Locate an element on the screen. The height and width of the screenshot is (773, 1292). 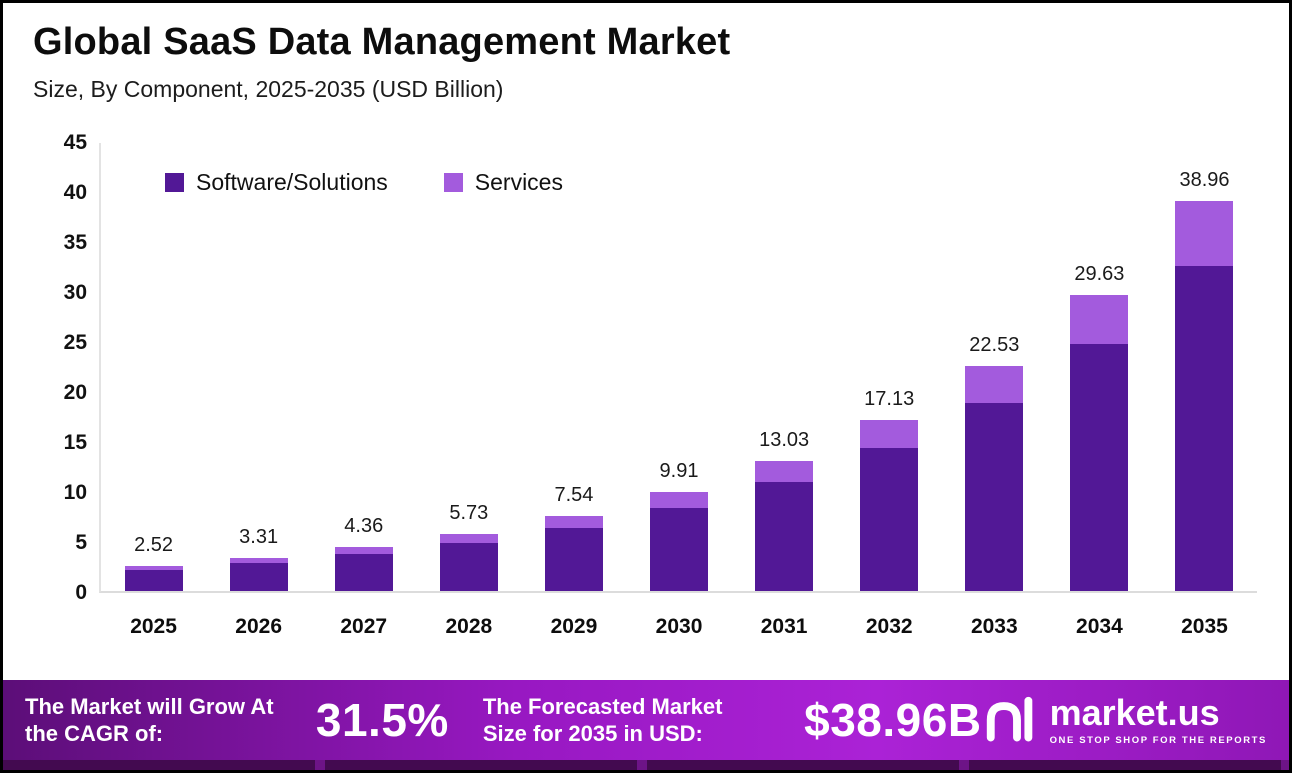
y-tick-label: 15 is located at coordinates (75, 442).